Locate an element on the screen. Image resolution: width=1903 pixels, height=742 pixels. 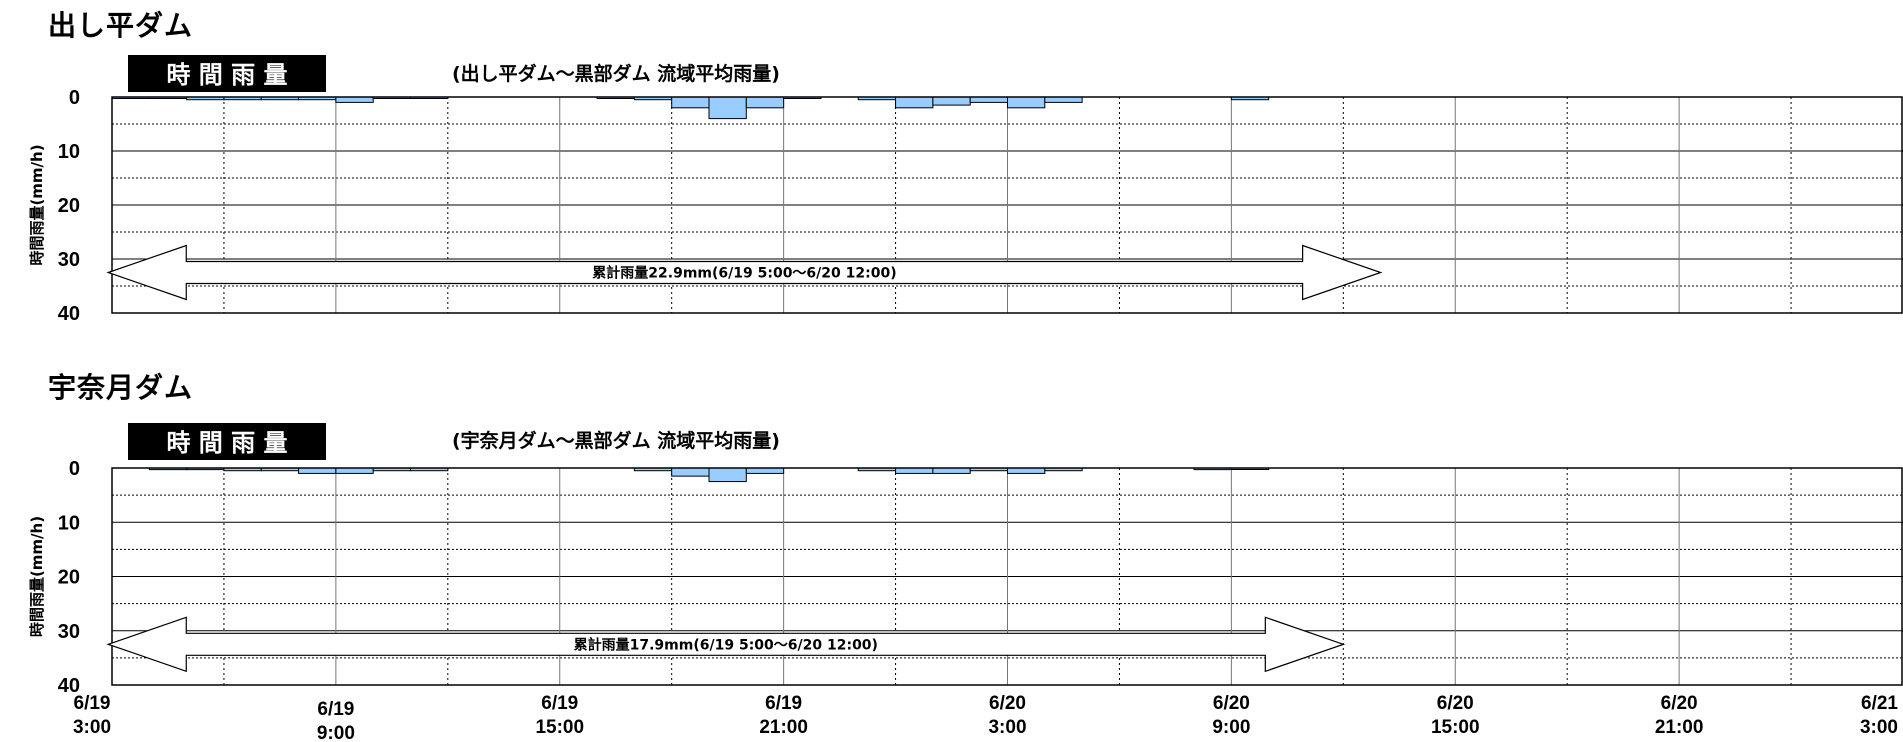
cumulative-rain-label: 累計雨量22.9mm(6/19 5:00～6/20 12:00) is located at coordinates (744, 273).